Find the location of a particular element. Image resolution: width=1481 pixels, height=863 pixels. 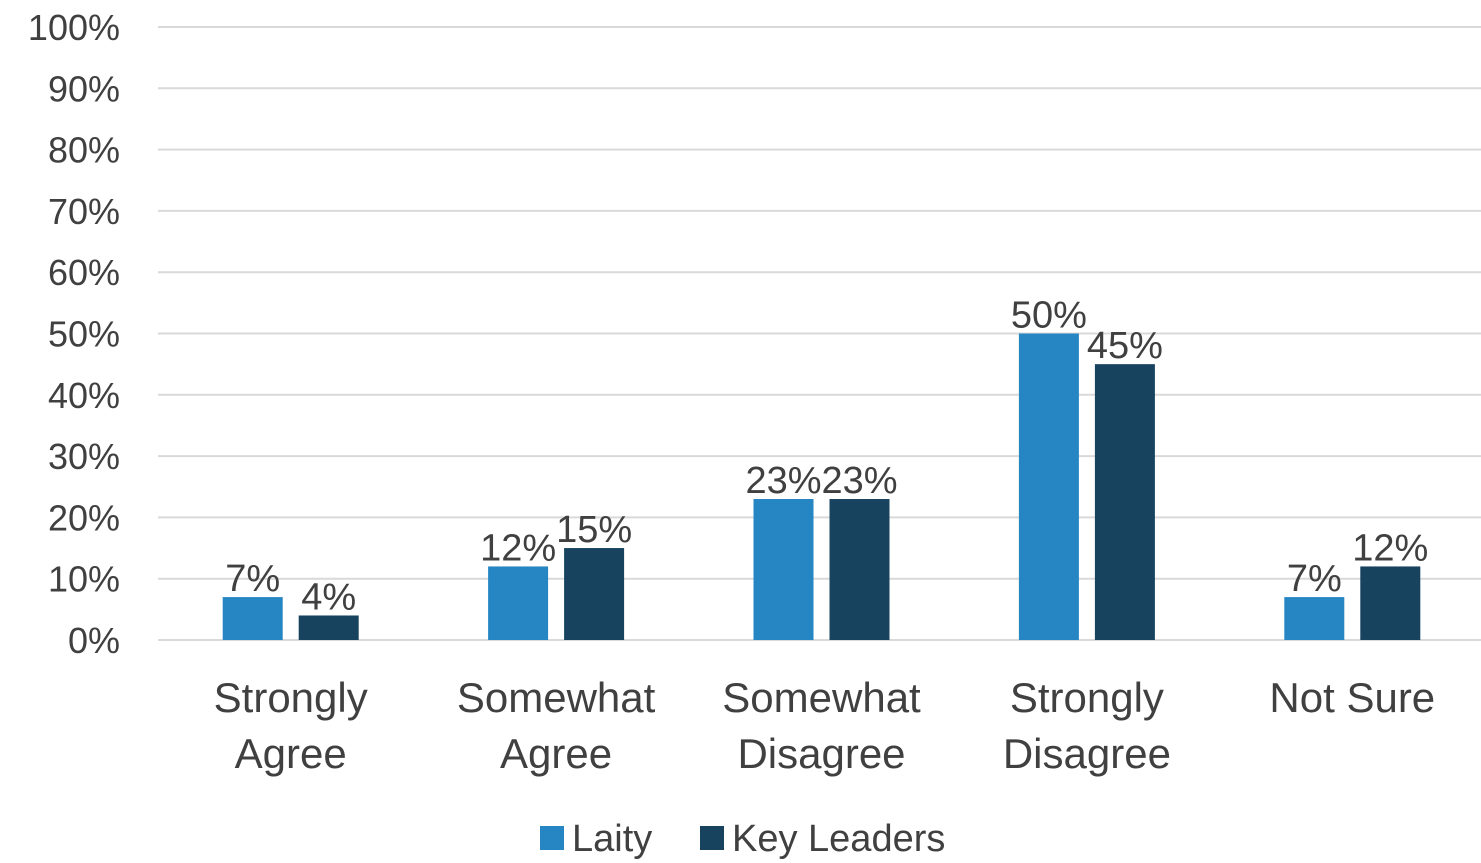

y-tick-label: 10% is located at coordinates (84, 579).